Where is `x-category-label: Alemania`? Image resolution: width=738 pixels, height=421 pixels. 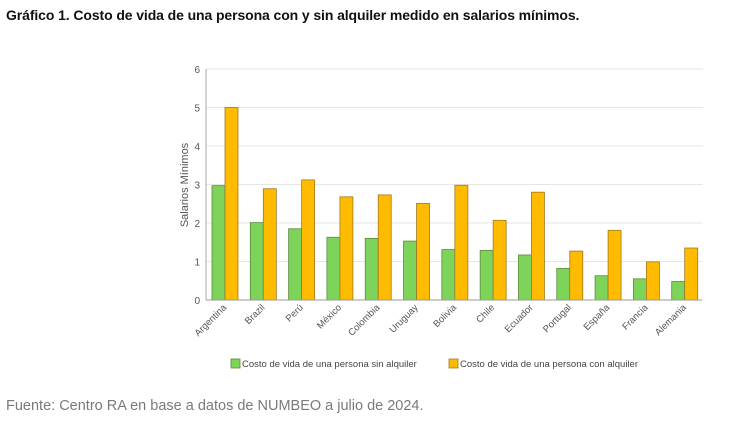
x-category-label: Alemania is located at coordinates (671, 320).